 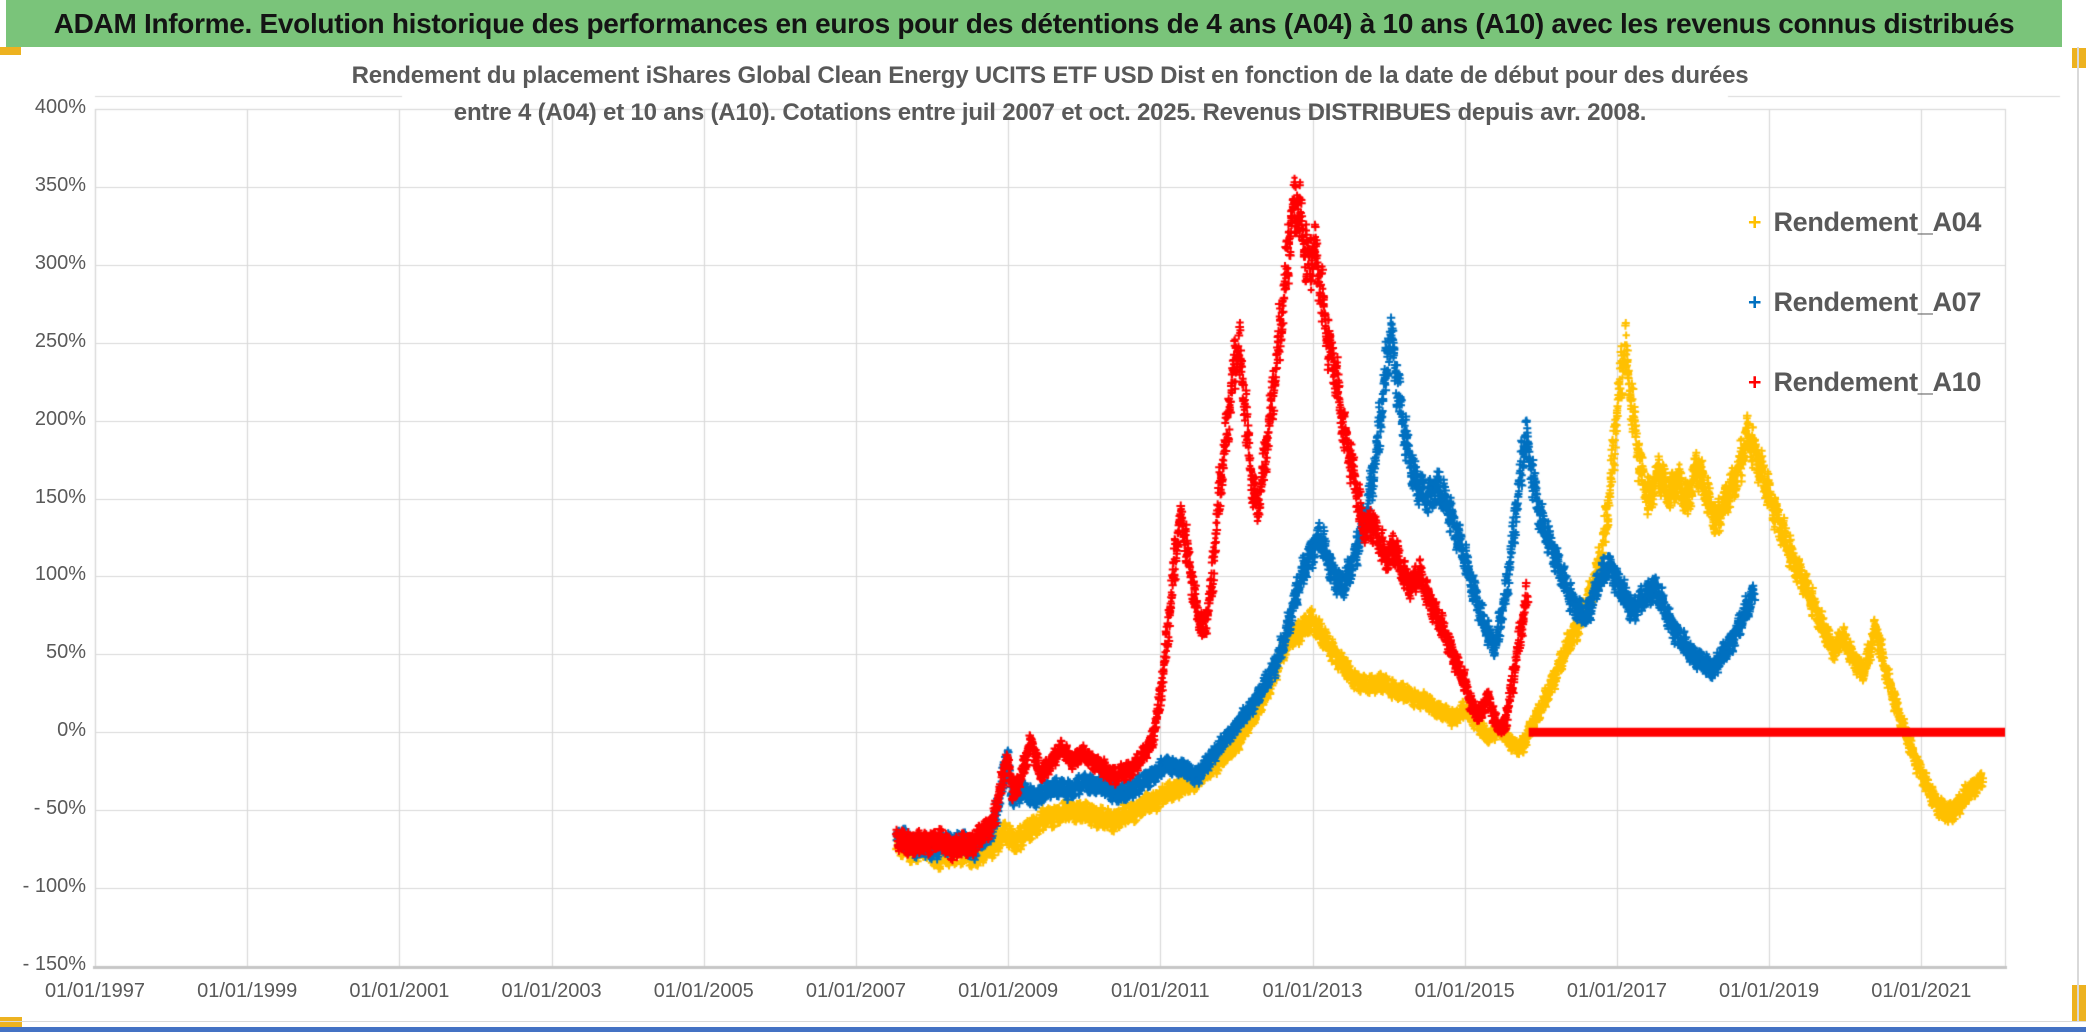 I want to click on y-tick-label: - 100%, so click(x=54, y=886).